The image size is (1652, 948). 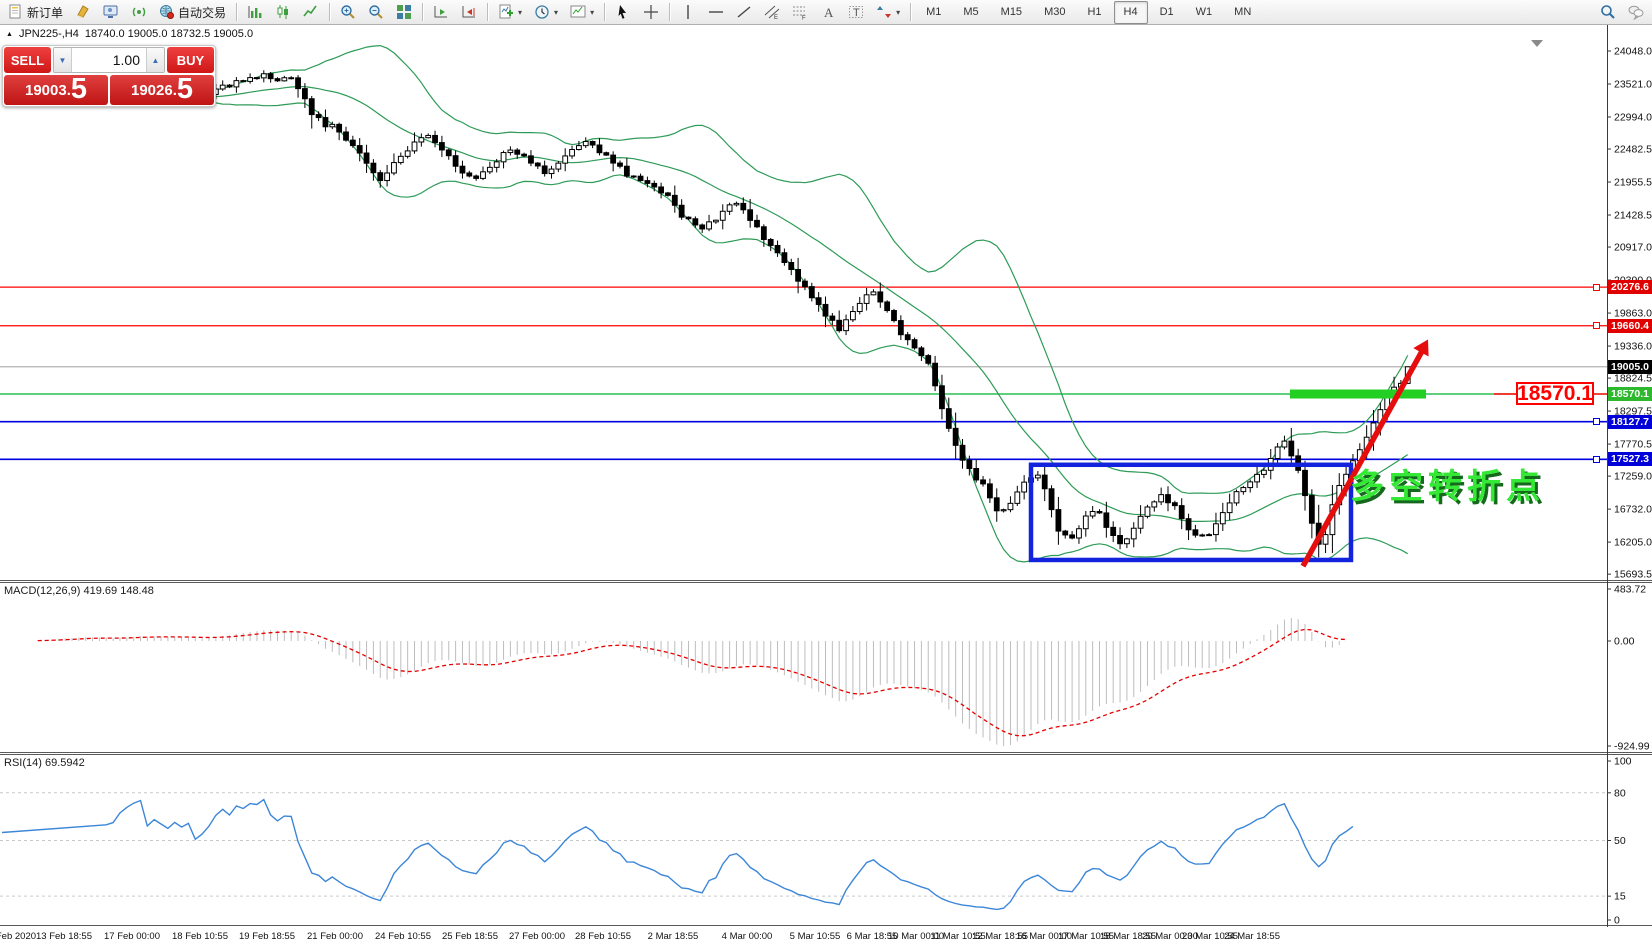 What do you see at coordinates (673, 936) in the screenshot?
I see `time-tick-label: 2 Mar 18:55` at bounding box center [673, 936].